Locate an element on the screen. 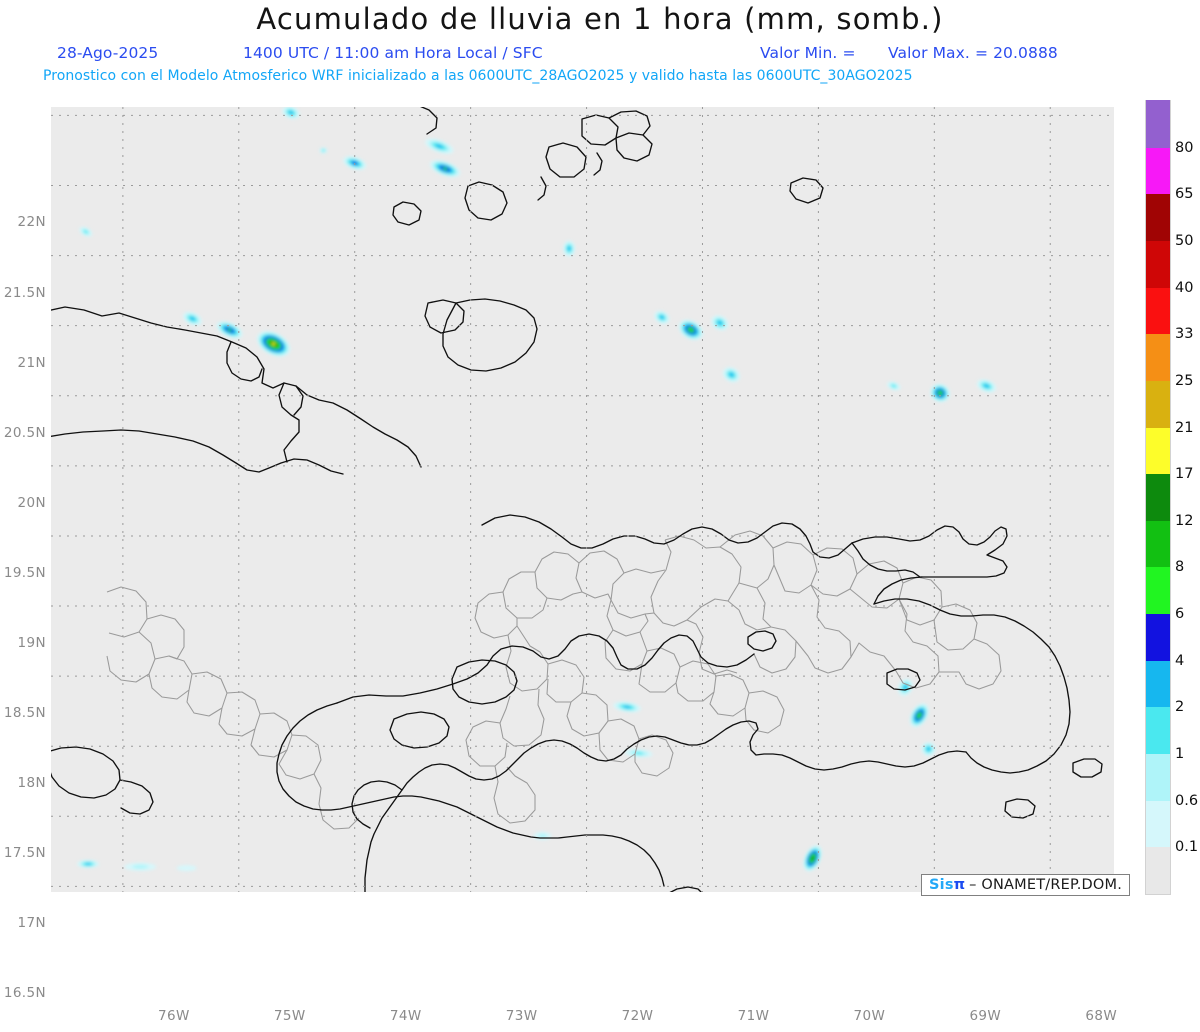  header-time: 1400 UTC / 11:00 am Hora Local / SFC is located at coordinates (393, 53).